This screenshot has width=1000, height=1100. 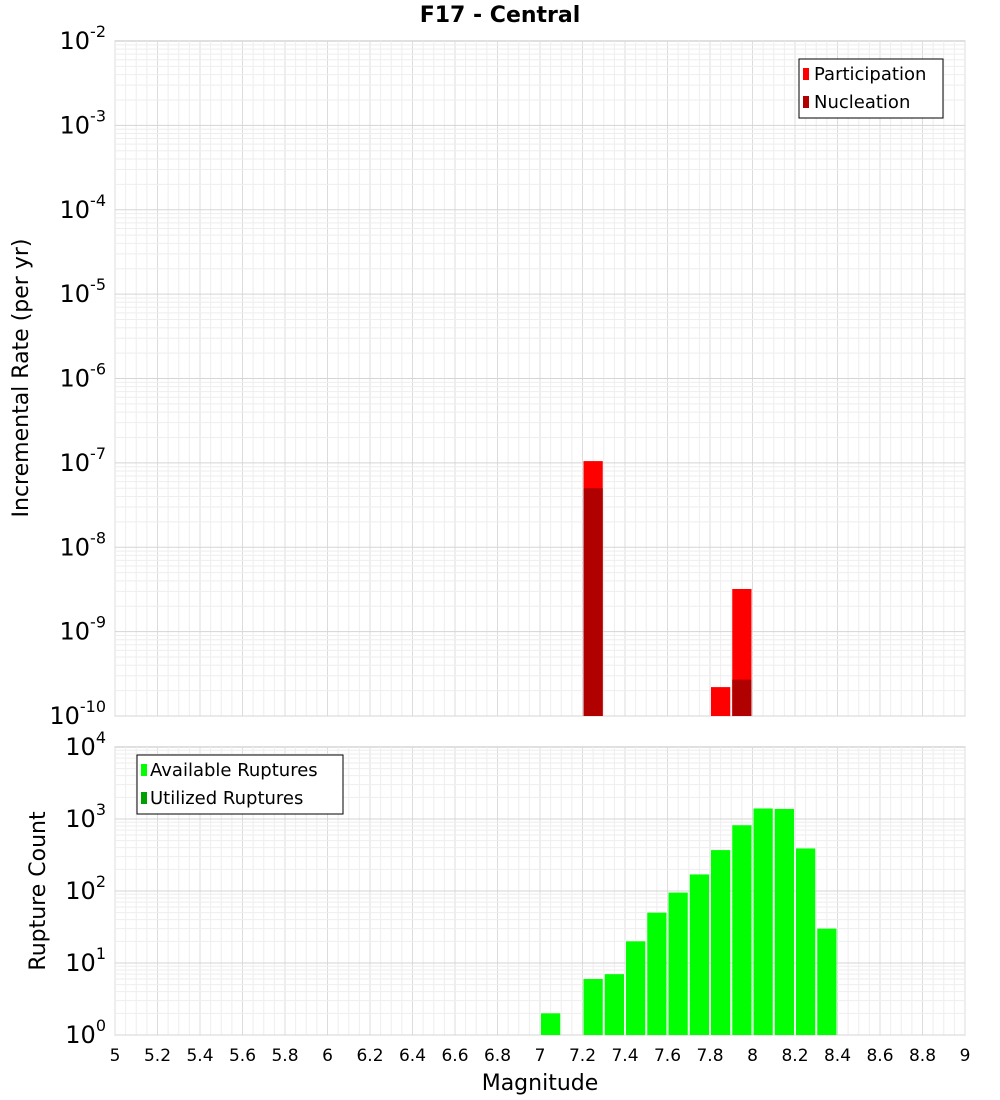 I want to click on legend-label-nucleation: Nucleation, so click(x=862, y=102).